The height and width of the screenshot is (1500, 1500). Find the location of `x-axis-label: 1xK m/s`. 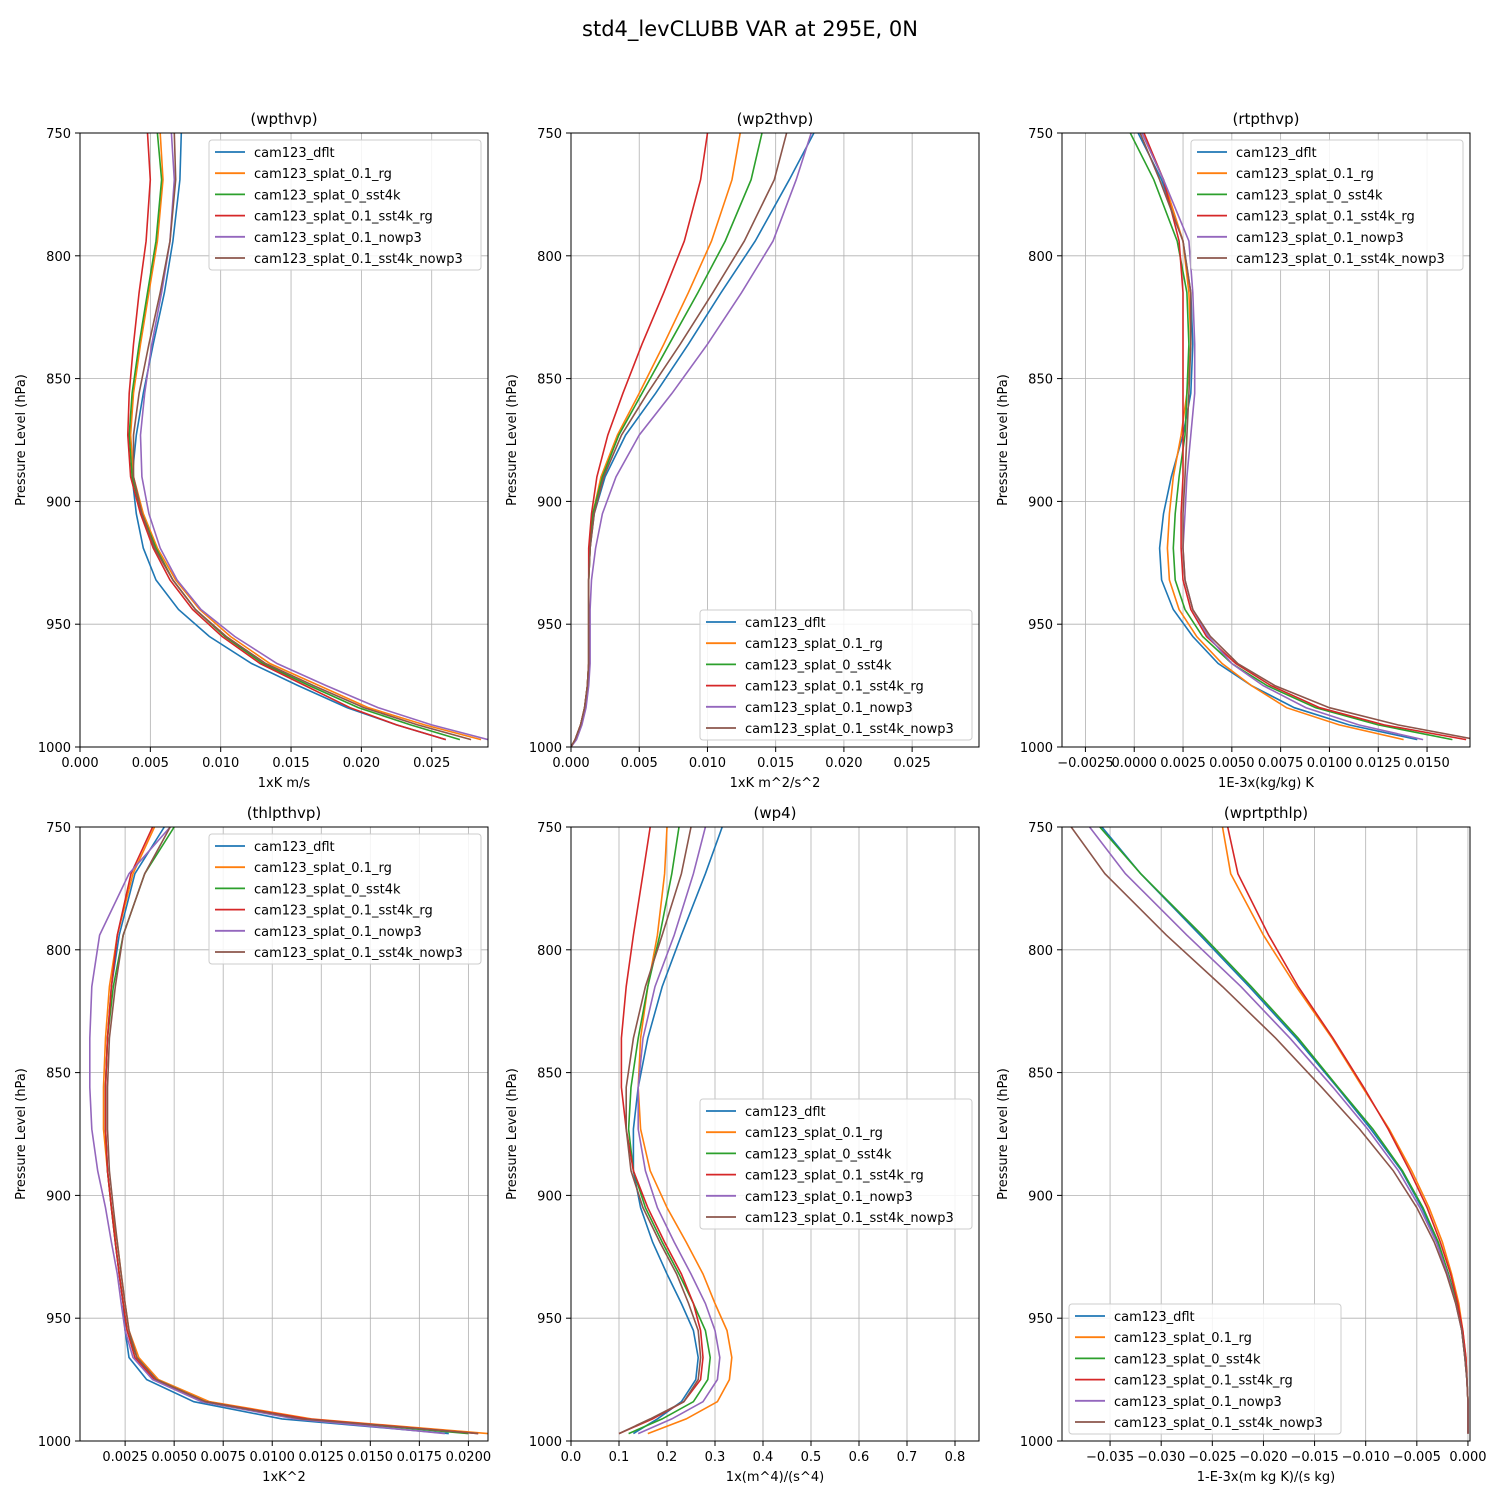

x-axis-label: 1xK m/s is located at coordinates (284, 783).